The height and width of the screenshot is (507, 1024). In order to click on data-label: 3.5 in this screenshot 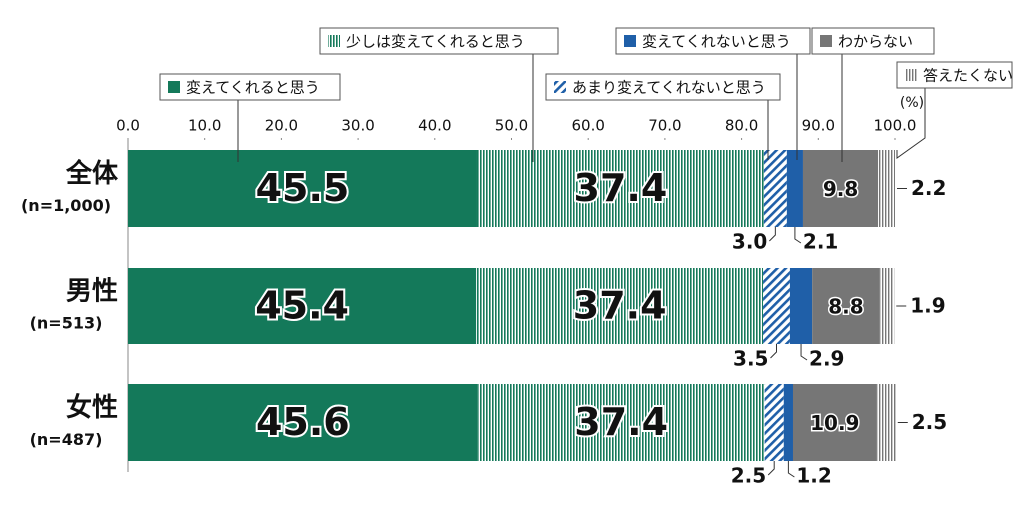, I will do `click(750, 359)`.